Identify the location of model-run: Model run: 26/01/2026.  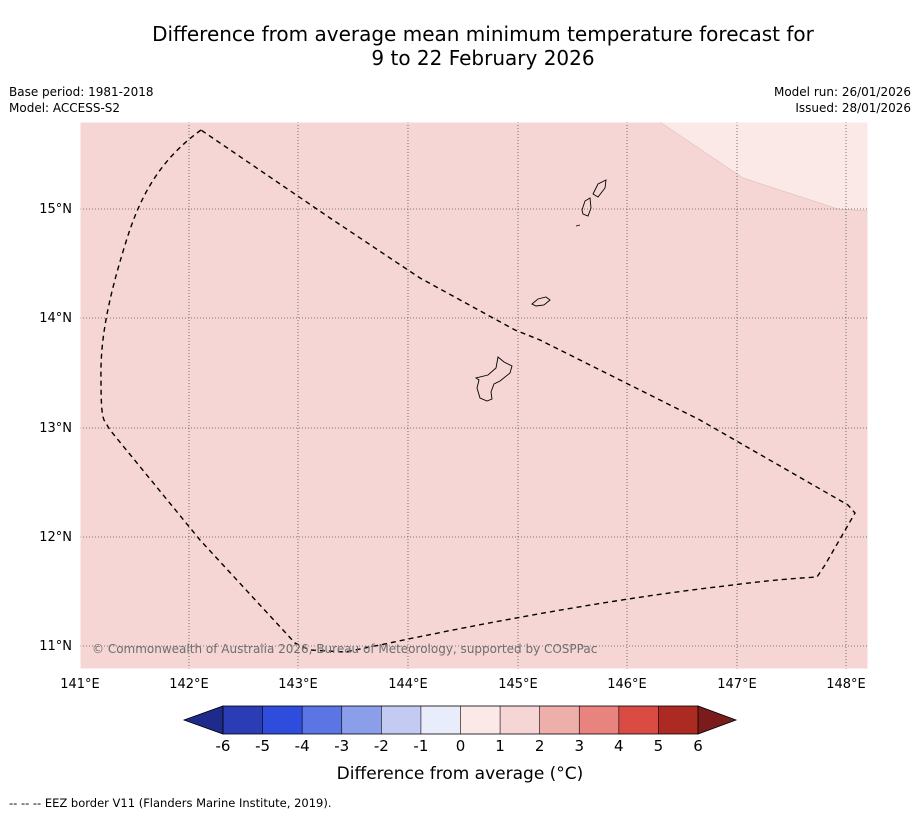
(842, 92).